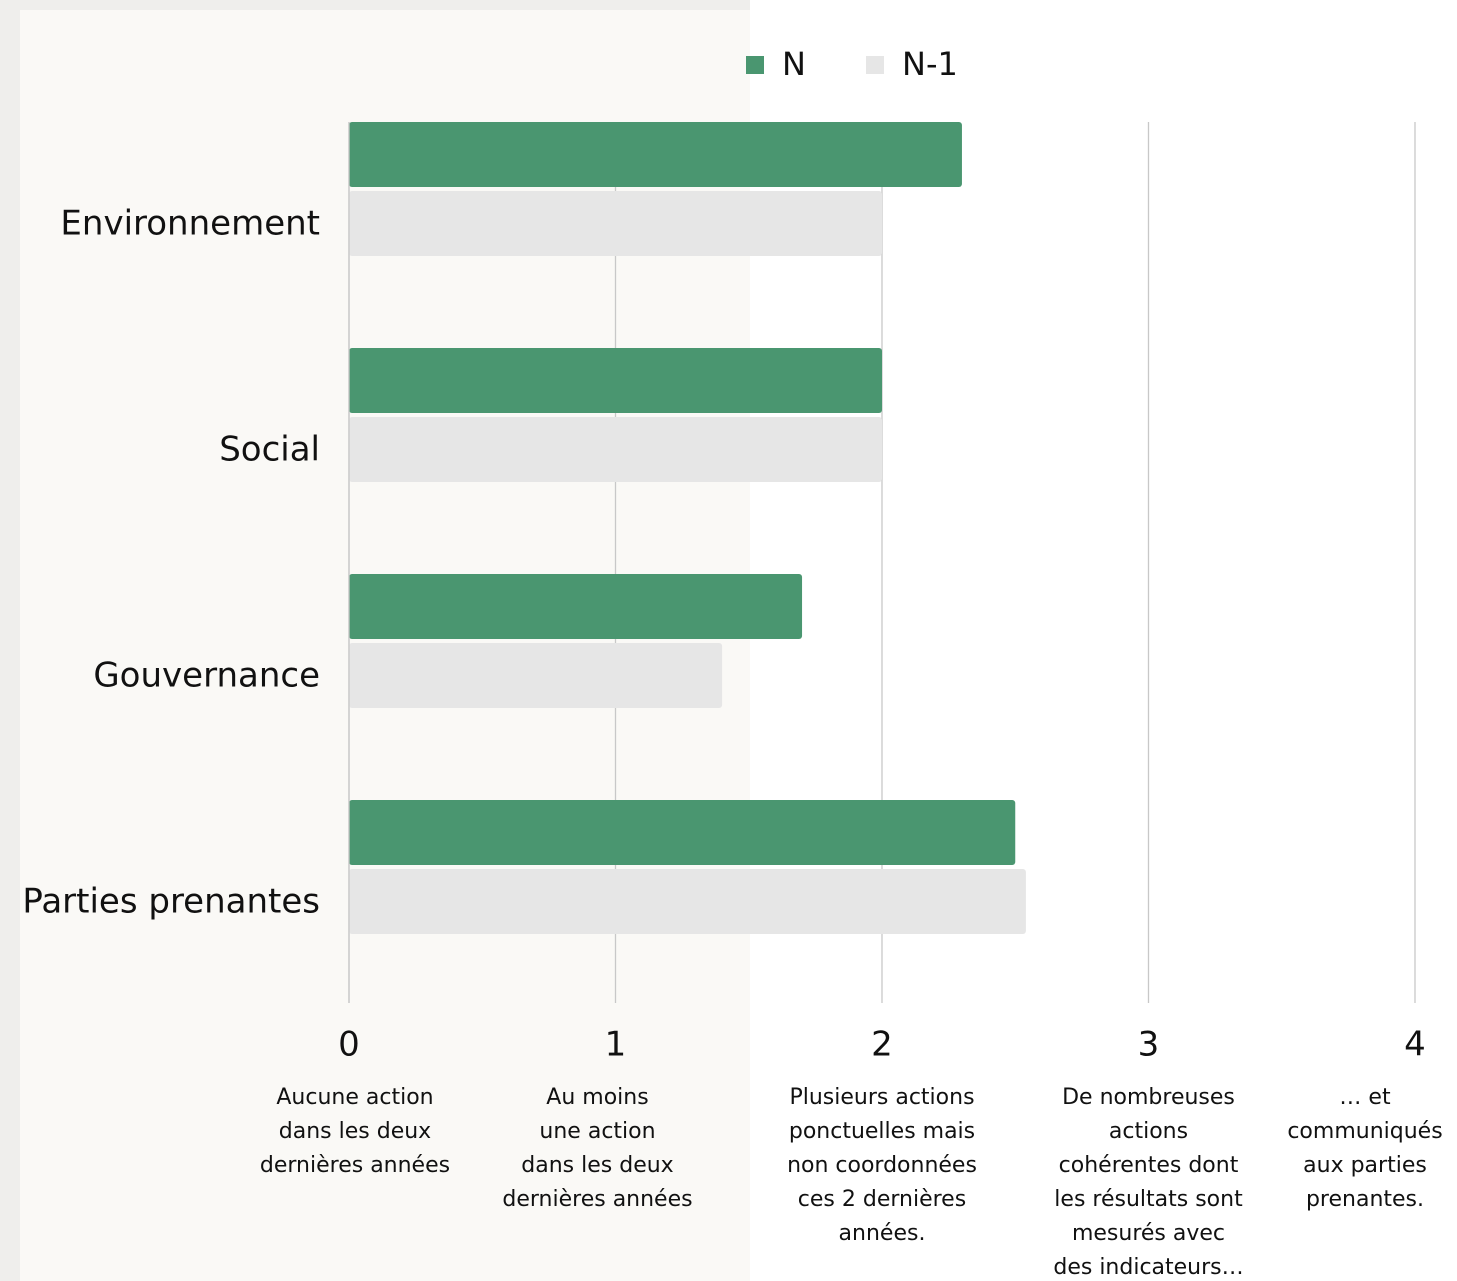 This screenshot has width=1457, height=1281. What do you see at coordinates (881, 1097) in the screenshot?
I see `x-tick-description: Plusieurs actions` at bounding box center [881, 1097].